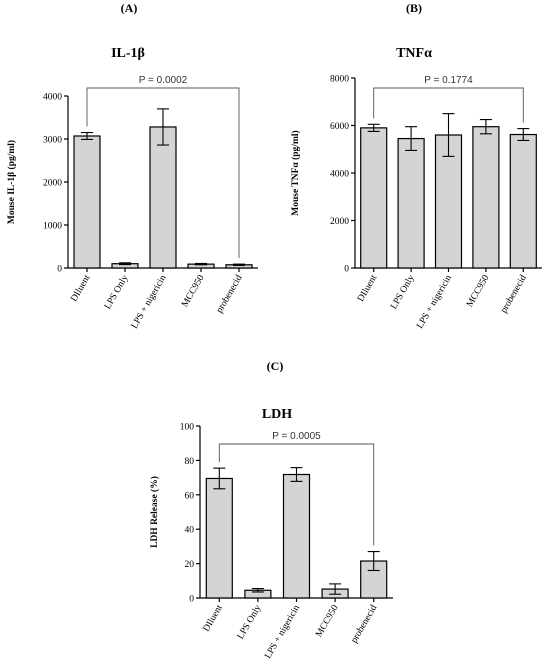 The height and width of the screenshot is (664, 550). Describe the element at coordinates (275, 366) in the screenshot. I see `panel-letter: (C)` at that location.